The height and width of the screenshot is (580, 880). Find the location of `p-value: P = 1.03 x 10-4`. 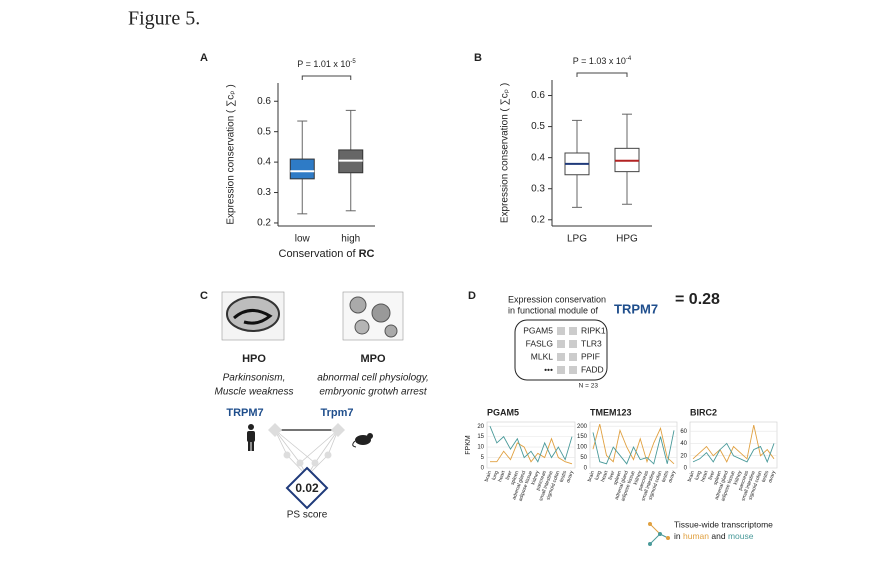

p-value: P = 1.03 x 10-4 is located at coordinates (602, 61).